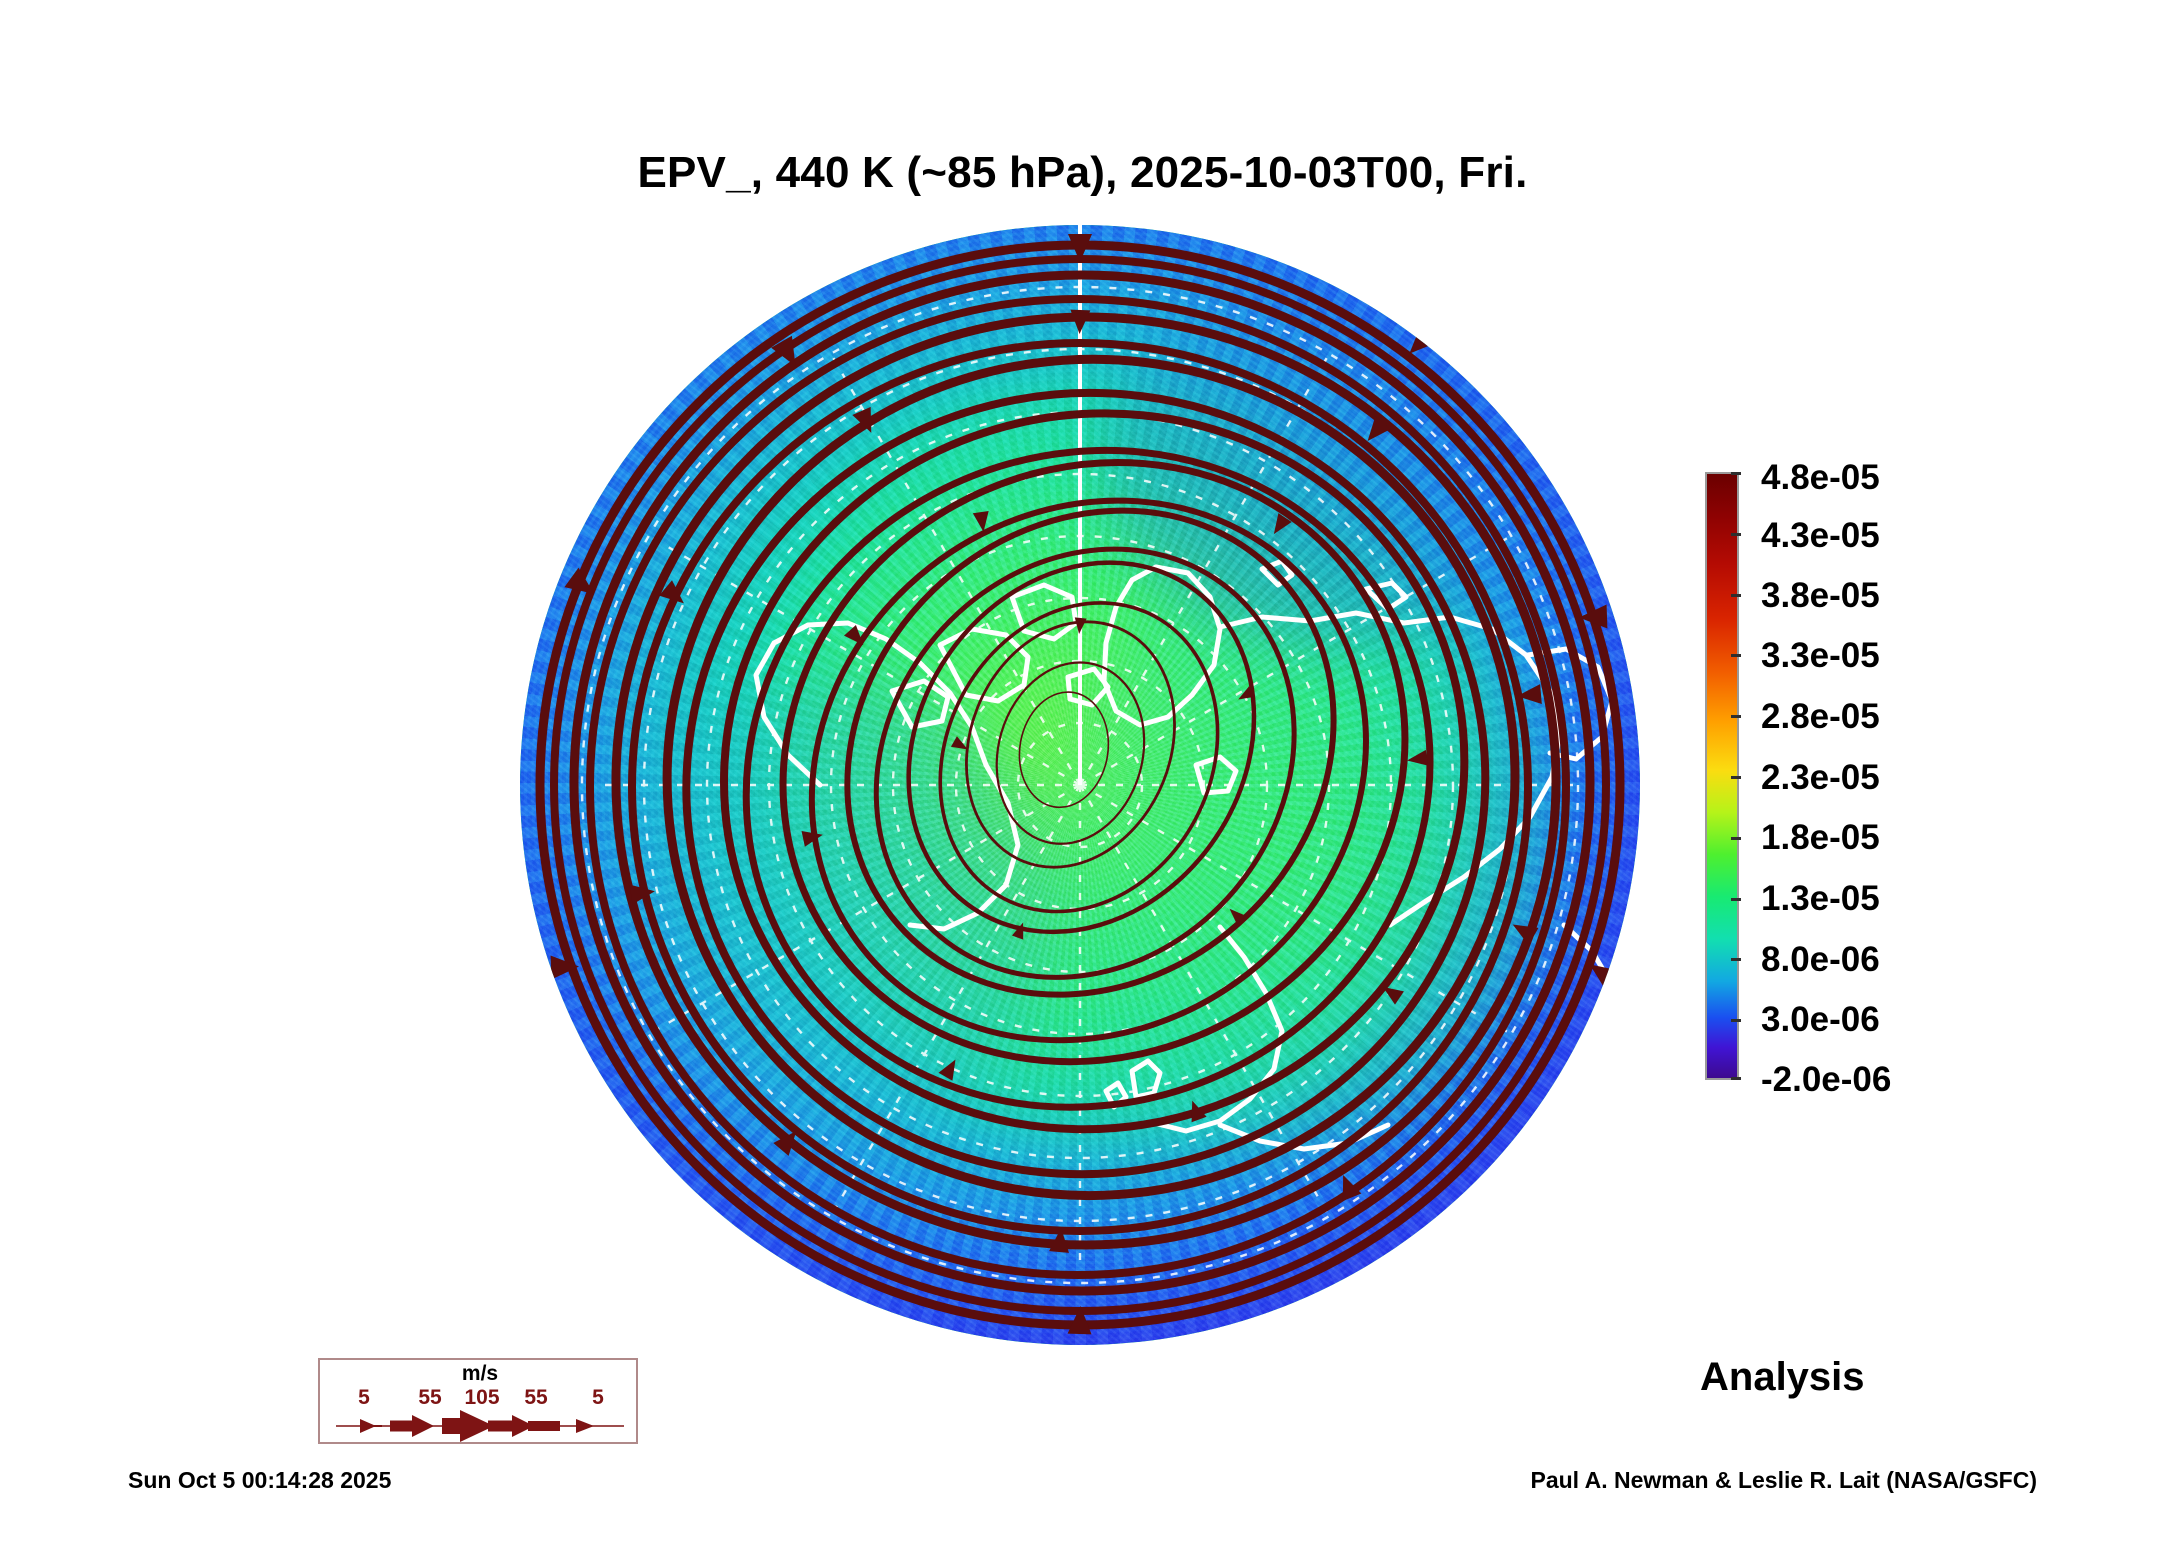 The width and height of the screenshot is (2165, 1561). I want to click on colorbar-label: 2.3e-05, so click(1820, 777).